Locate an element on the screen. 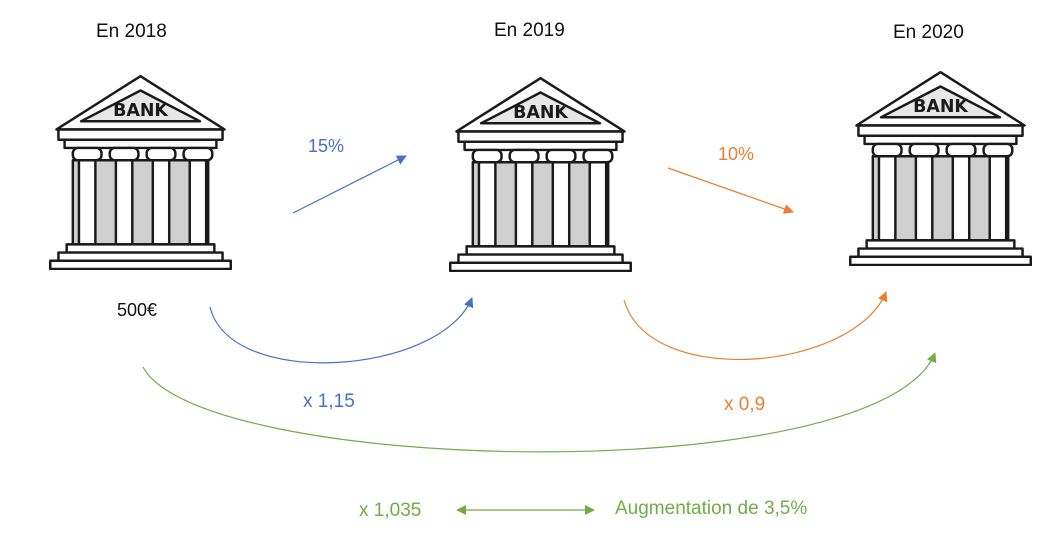  rate-label-second: 10% is located at coordinates (736, 154).